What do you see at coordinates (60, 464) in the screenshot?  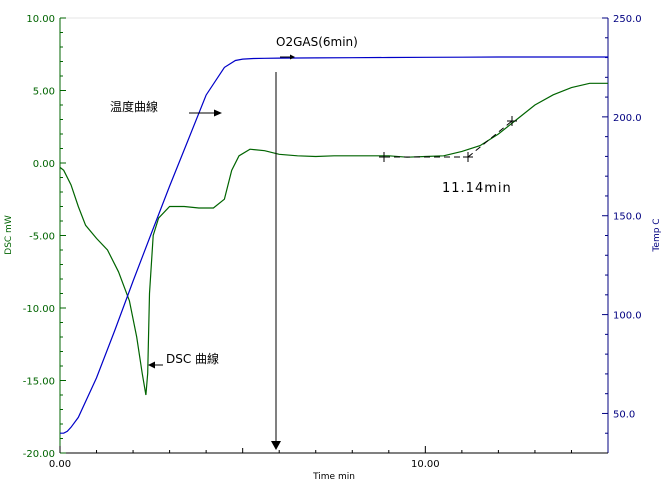 I see `bottom-tick-label: 0.00` at bounding box center [60, 464].